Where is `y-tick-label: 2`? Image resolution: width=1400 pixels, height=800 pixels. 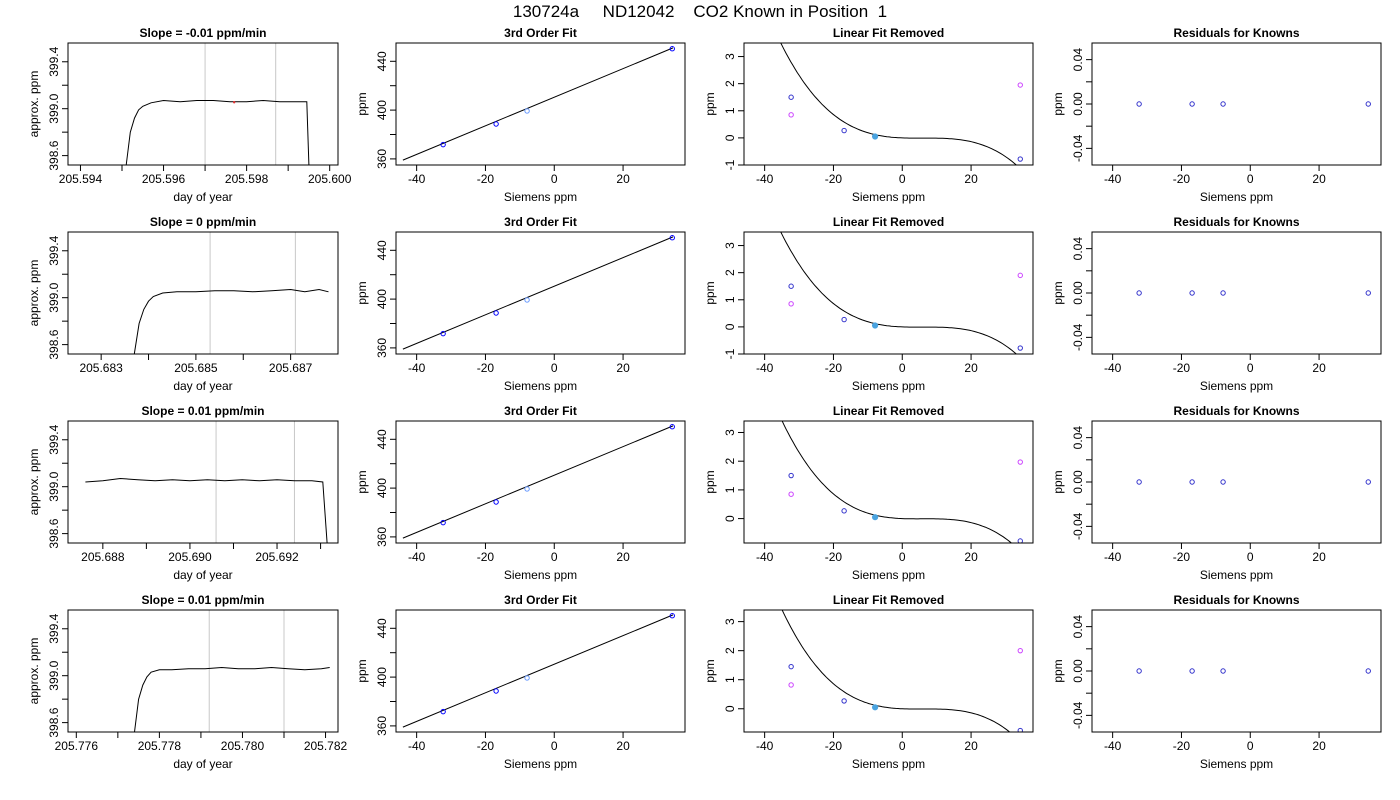
y-tick-label: 2 is located at coordinates (730, 83).